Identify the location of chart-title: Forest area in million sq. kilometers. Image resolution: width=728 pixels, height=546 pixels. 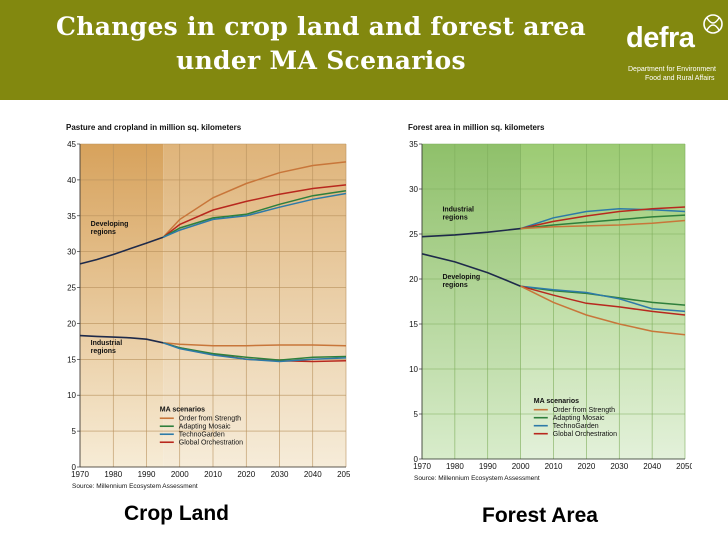
(476, 127).